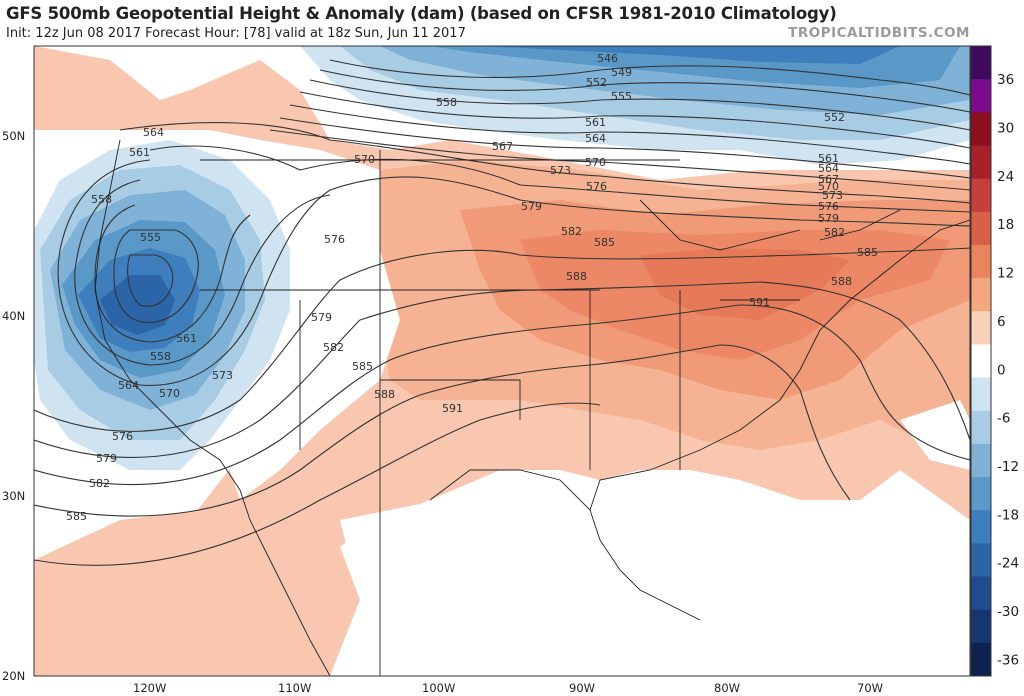  I want to click on lat-label-20n: 20N, so click(13, 676).